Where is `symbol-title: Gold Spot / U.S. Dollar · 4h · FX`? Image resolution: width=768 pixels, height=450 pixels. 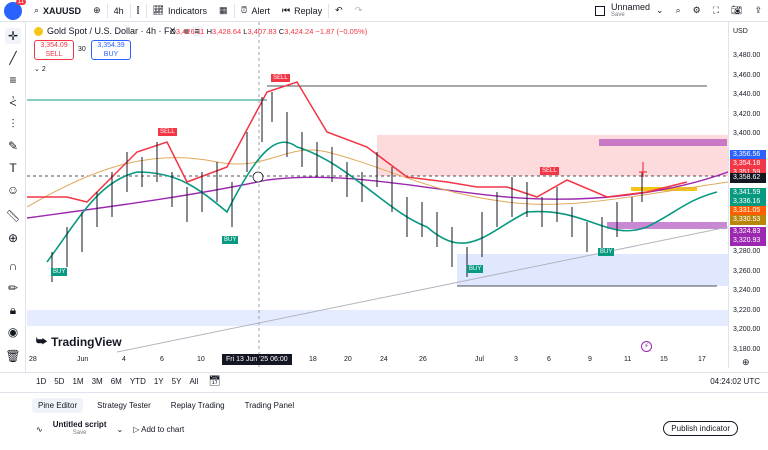
symbol-title: Gold Spot / U.S. Dollar · 4h · FX is located at coordinates (111, 31).